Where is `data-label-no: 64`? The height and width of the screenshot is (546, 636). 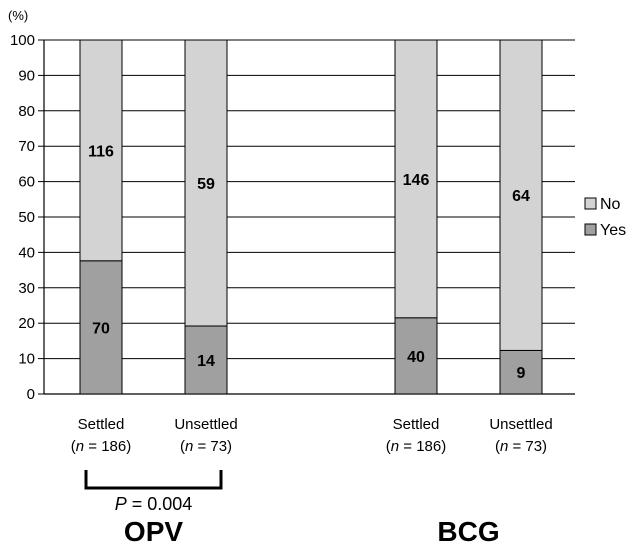
data-label-no: 64 is located at coordinates (521, 196).